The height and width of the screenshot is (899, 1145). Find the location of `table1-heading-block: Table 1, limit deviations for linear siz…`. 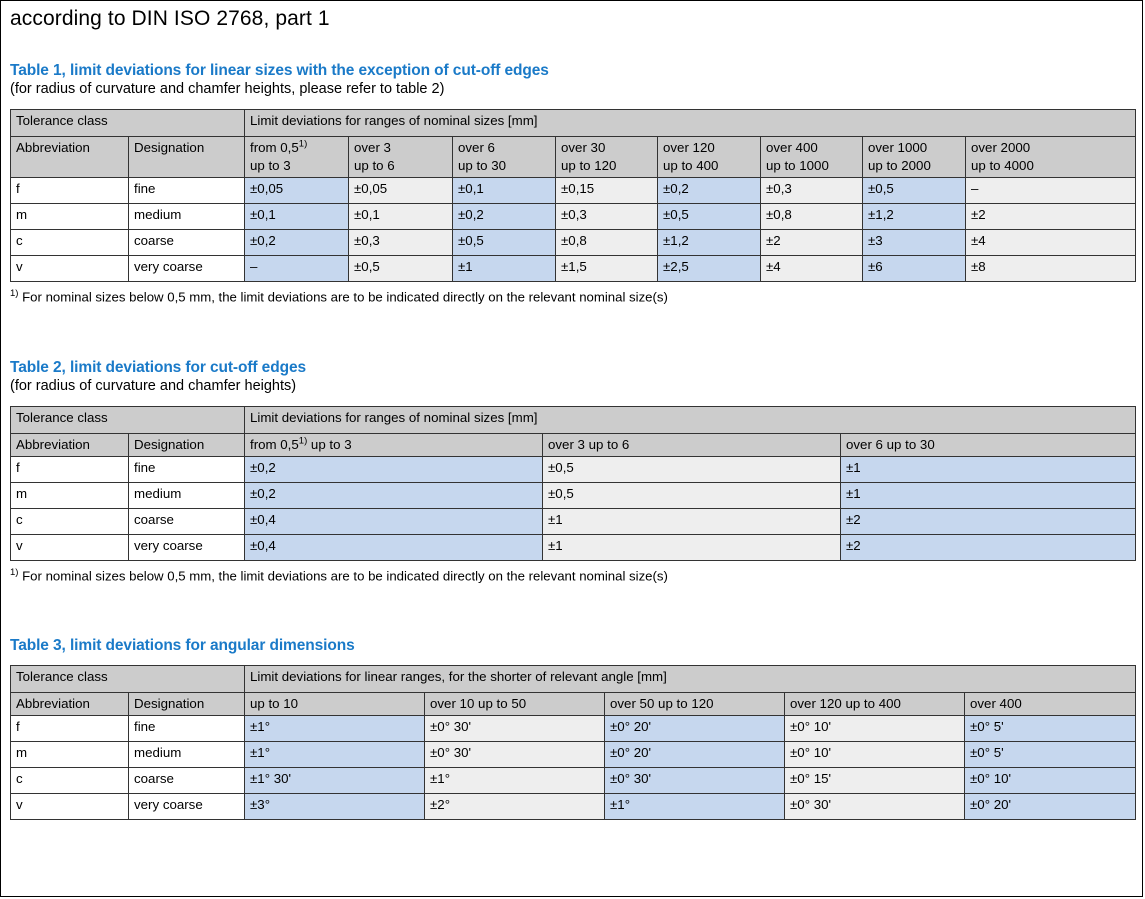

table1-heading-block: Table 1, limit deviations for linear siz… is located at coordinates (576, 80).